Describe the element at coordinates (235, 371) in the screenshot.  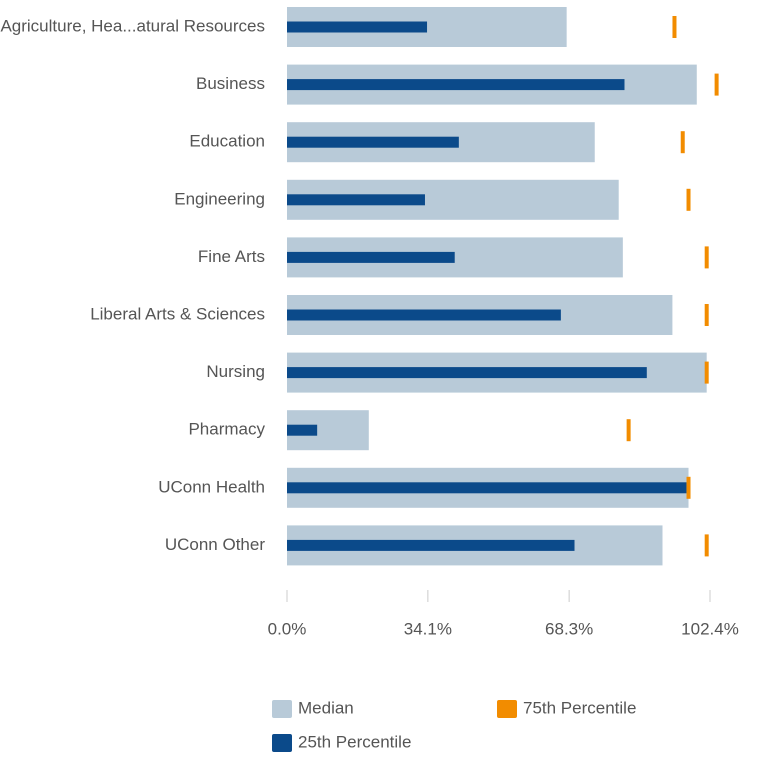
I see `category-label: Nursing` at that location.